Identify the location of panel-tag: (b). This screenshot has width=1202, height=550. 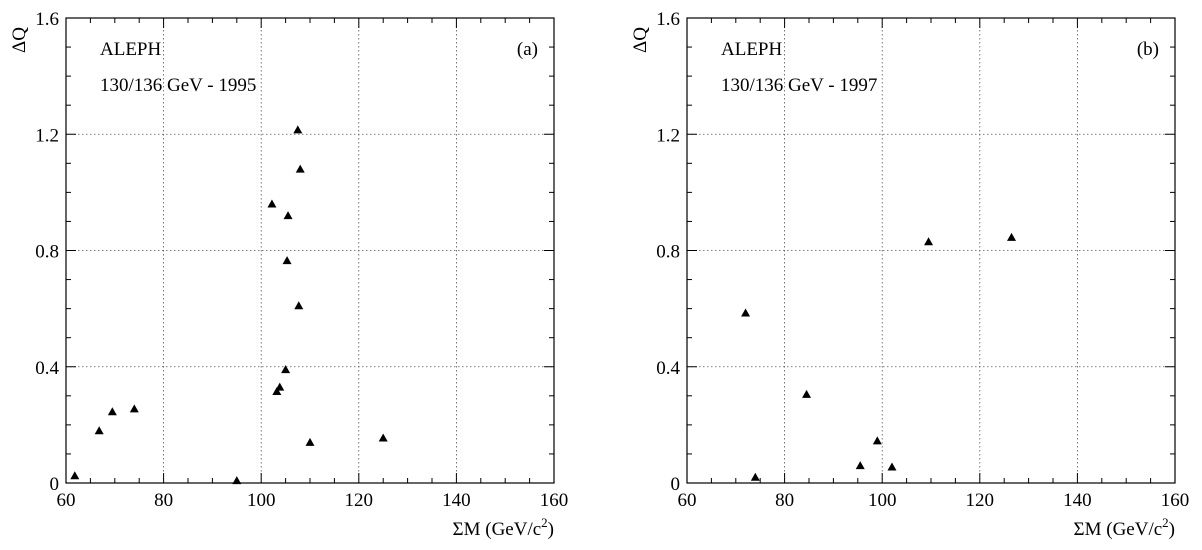
(1148, 49).